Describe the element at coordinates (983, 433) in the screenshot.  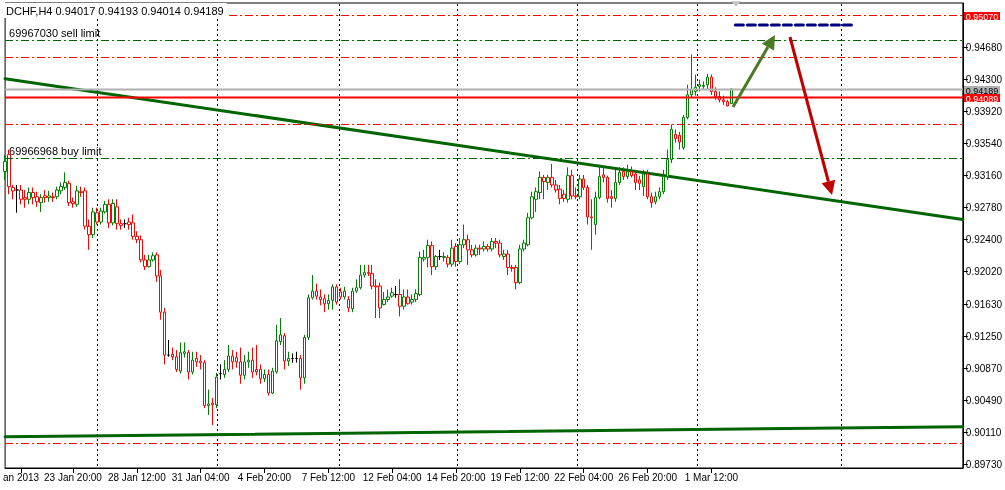
I see `y-tick-label: 0.90110` at that location.